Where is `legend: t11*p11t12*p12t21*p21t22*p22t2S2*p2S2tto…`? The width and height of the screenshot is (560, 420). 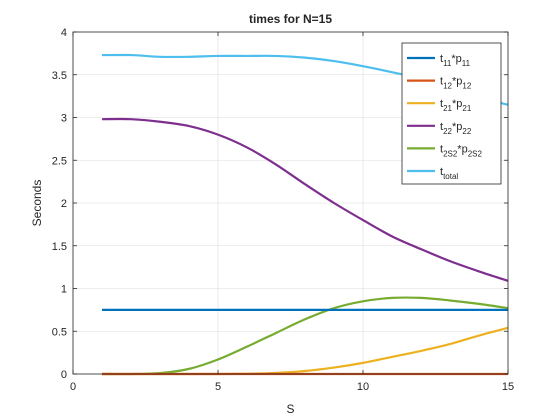 legend: t11*p11t12*p12t21*p21t22*p22t2S2*p2S2tto… is located at coordinates (451, 113).